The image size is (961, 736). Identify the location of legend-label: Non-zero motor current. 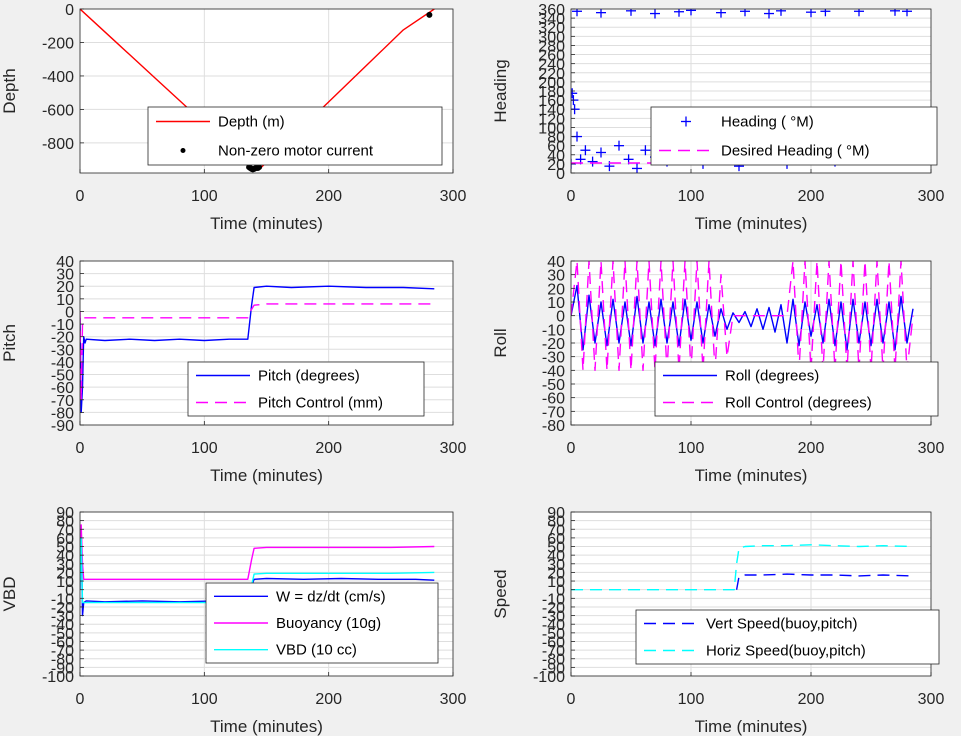
(296, 151).